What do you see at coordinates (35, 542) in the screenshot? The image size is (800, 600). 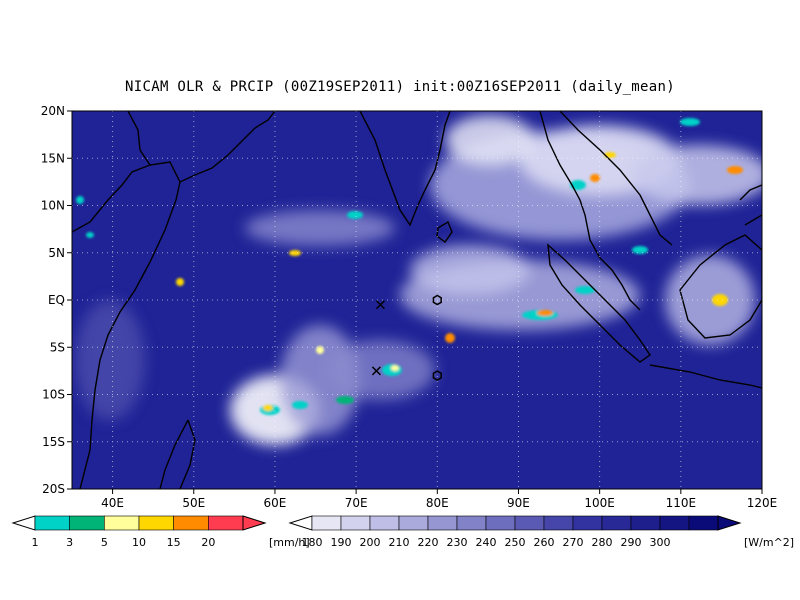 I see `colorbar-label: 1` at bounding box center [35, 542].